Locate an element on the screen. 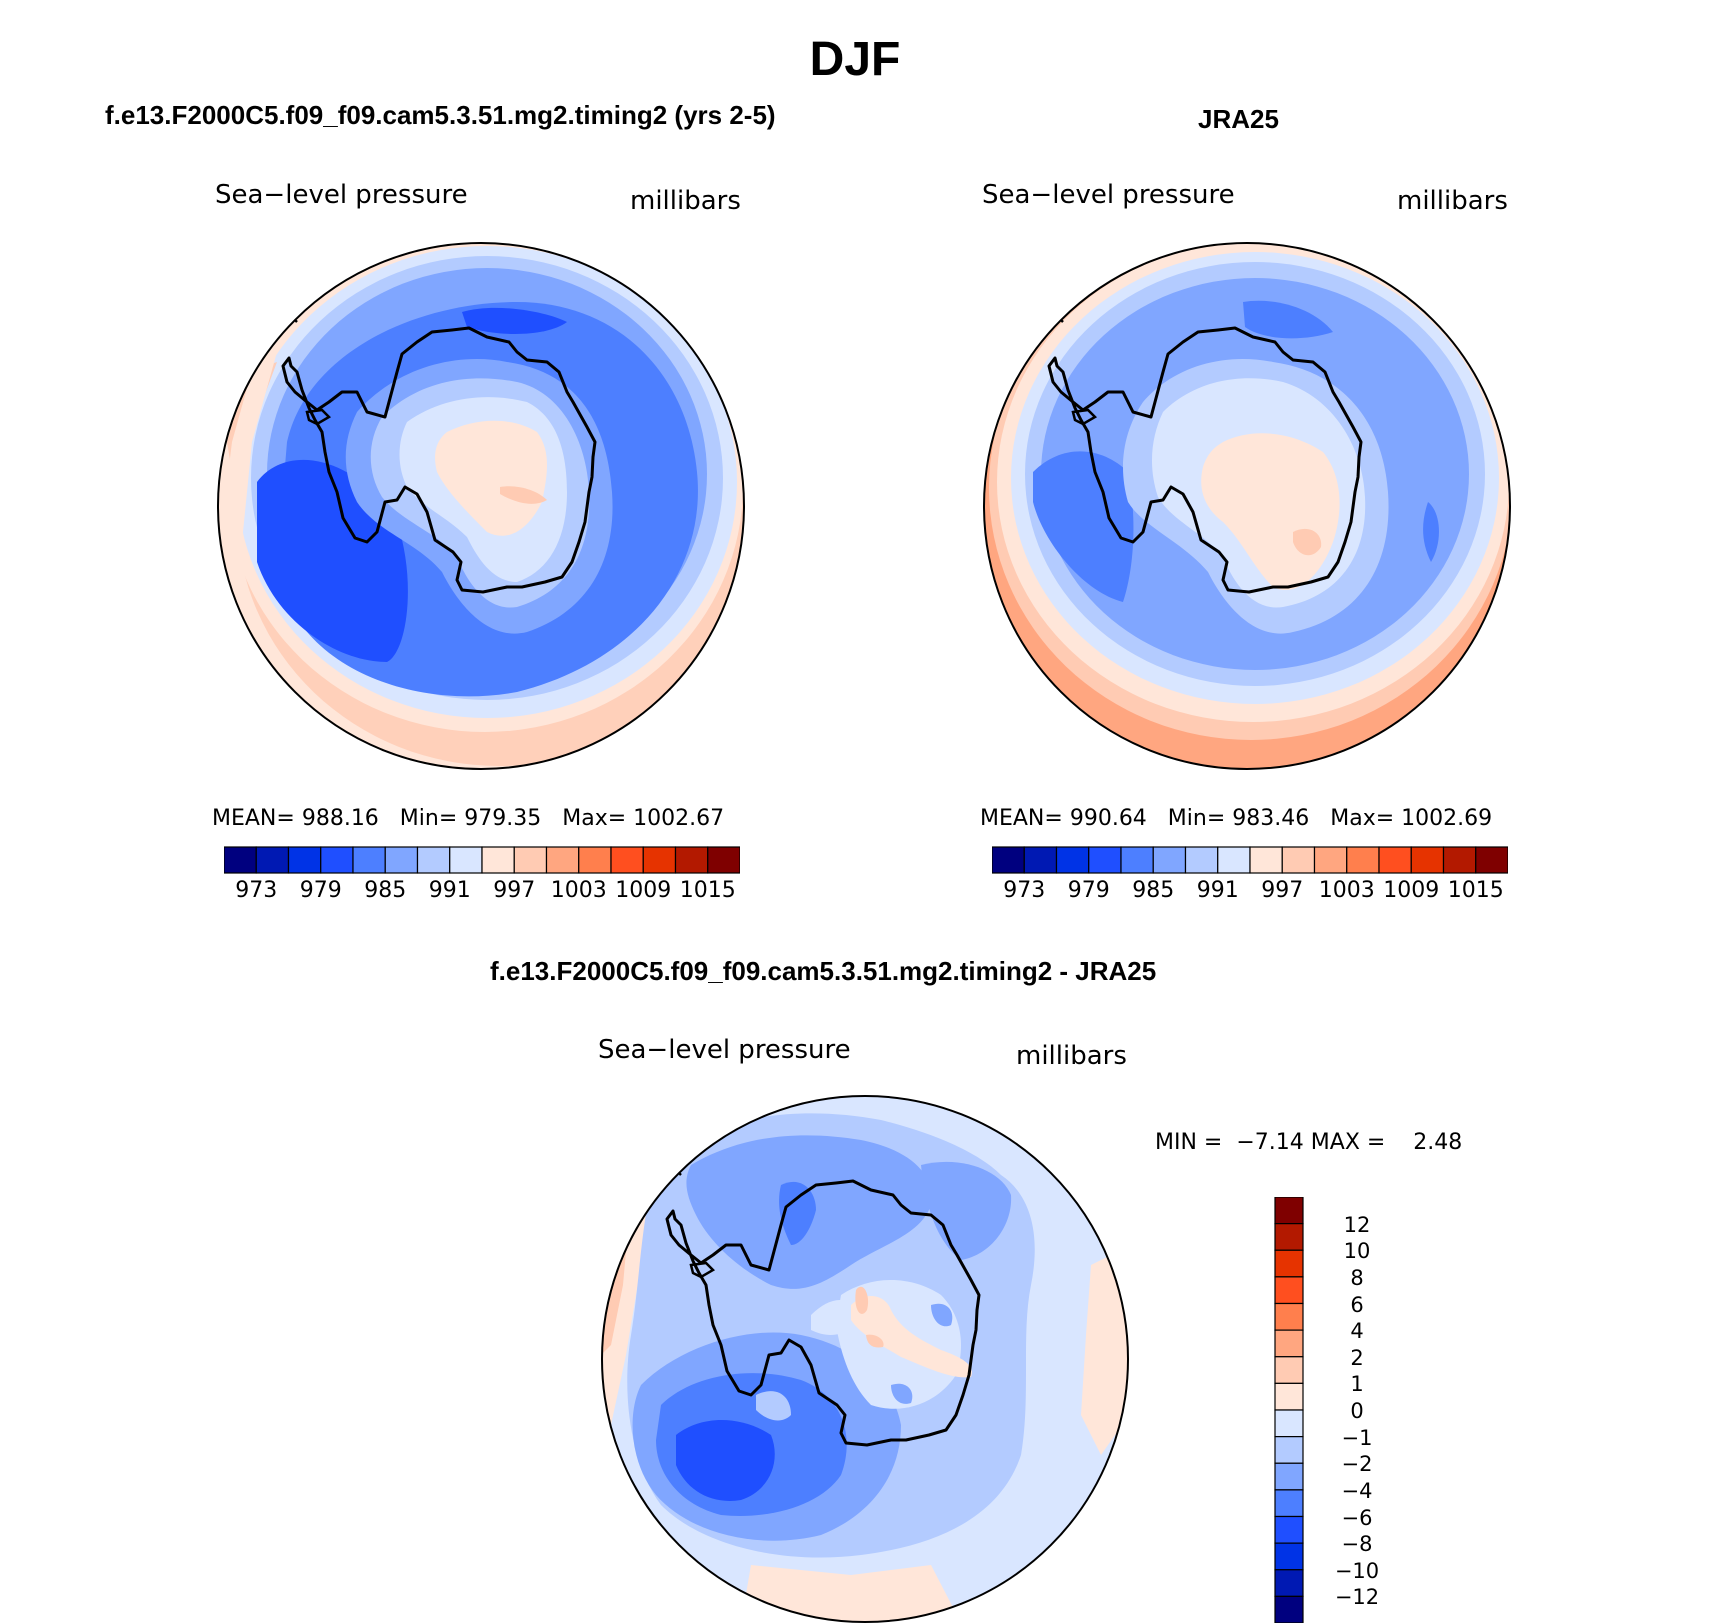 This screenshot has height=1623, width=1710. panel-1-polar-map is located at coordinates (481, 506).